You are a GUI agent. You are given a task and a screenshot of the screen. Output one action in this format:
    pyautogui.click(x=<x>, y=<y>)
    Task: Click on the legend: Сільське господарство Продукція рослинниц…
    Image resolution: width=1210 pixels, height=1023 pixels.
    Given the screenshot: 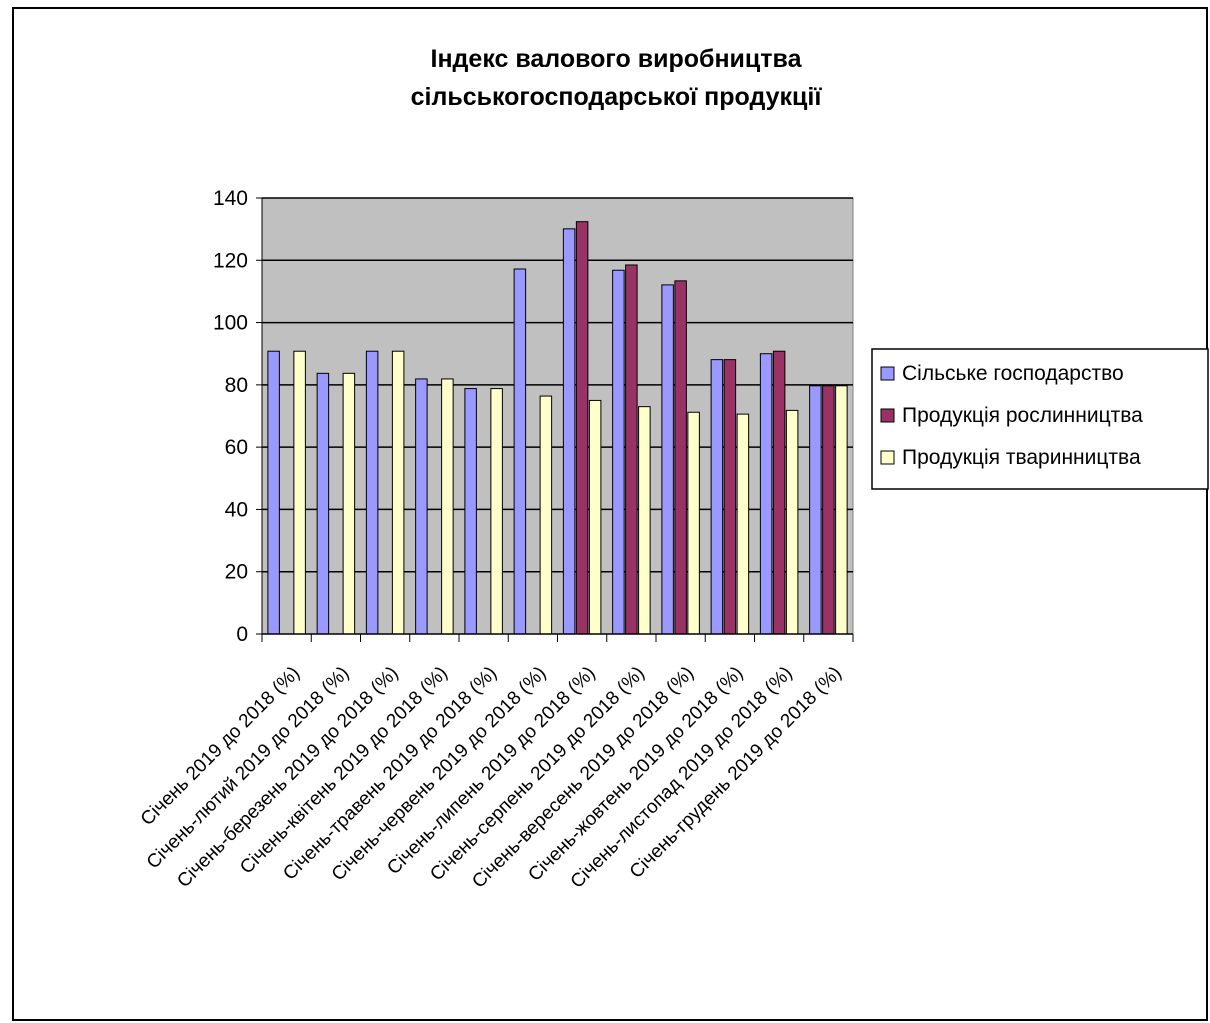 What is the action you would take?
    pyautogui.click(x=1040, y=419)
    